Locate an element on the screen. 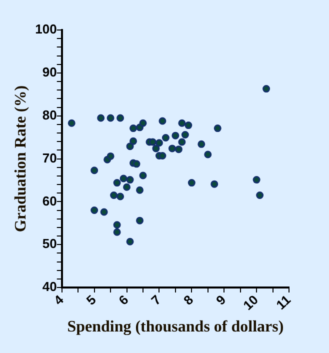 Image resolution: width=329 pixels, height=353 pixels. y-axis-title: Graduation Rate (%) is located at coordinates (21, 158).